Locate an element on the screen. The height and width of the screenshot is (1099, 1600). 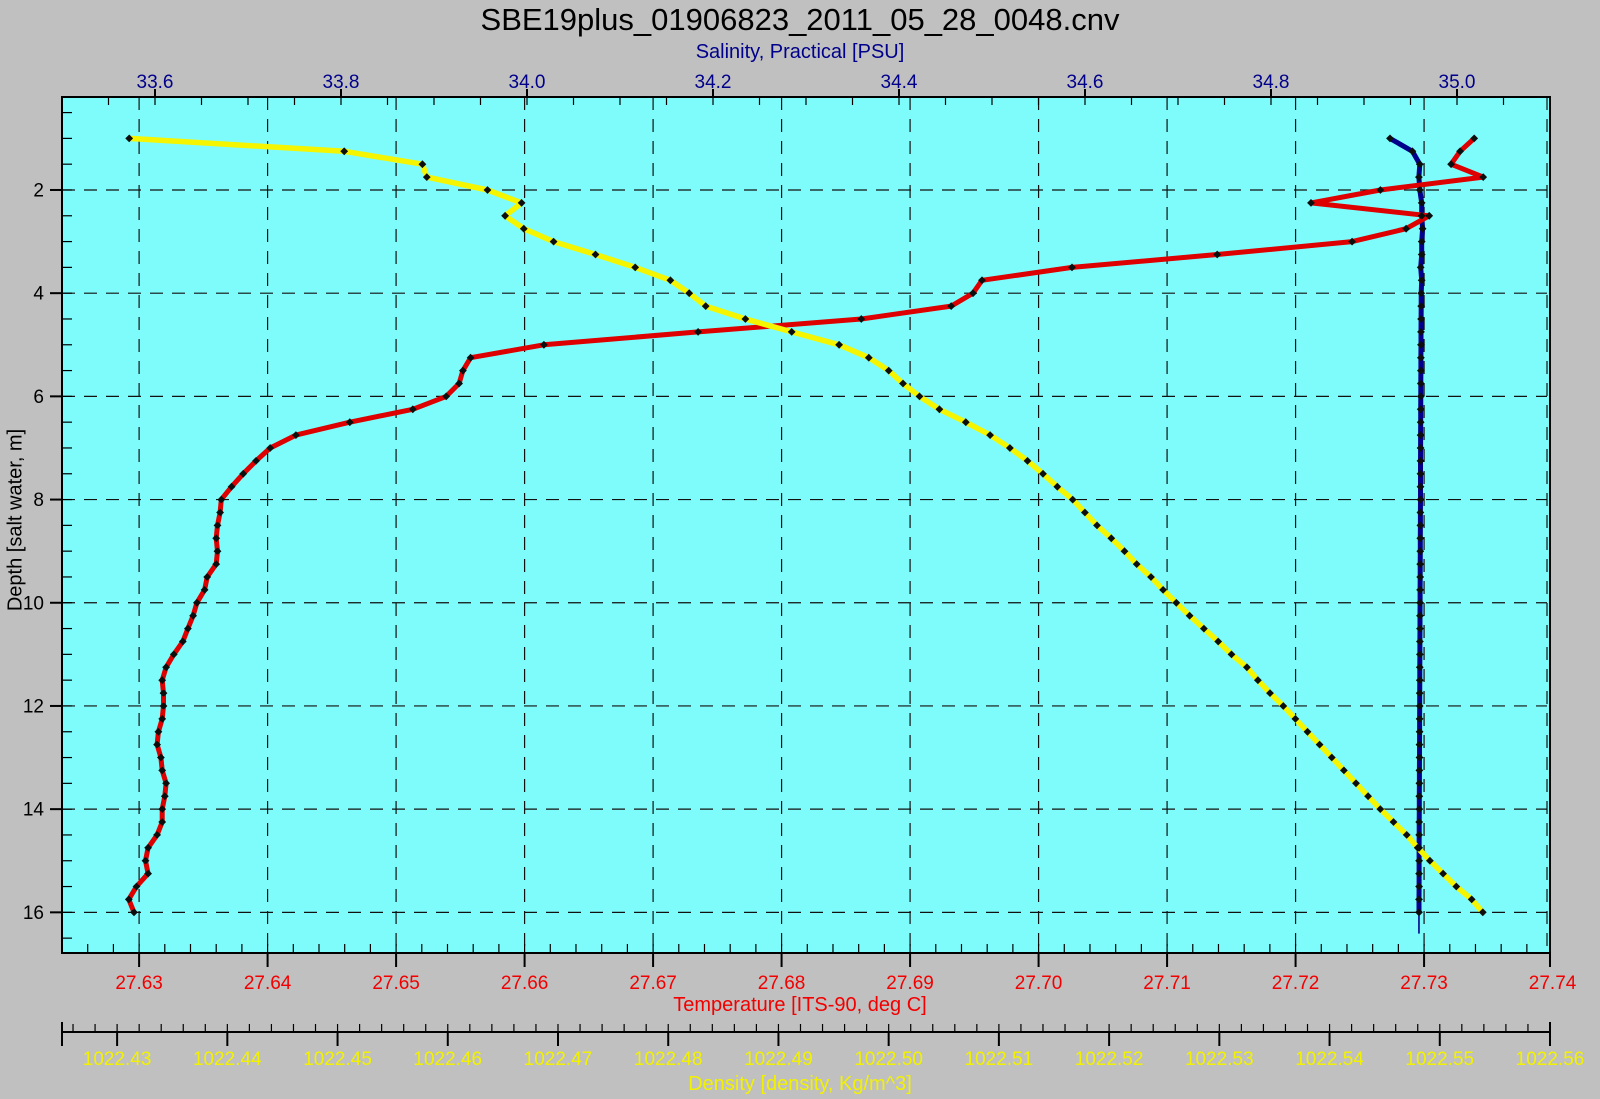
density-tick-label: 1022.51 is located at coordinates (999, 1059).